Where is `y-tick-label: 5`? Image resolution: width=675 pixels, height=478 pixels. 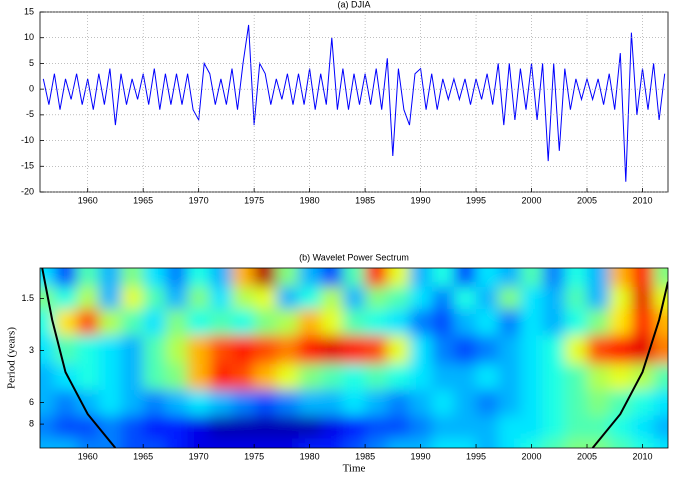 y-tick-label: 5 is located at coordinates (31, 63).